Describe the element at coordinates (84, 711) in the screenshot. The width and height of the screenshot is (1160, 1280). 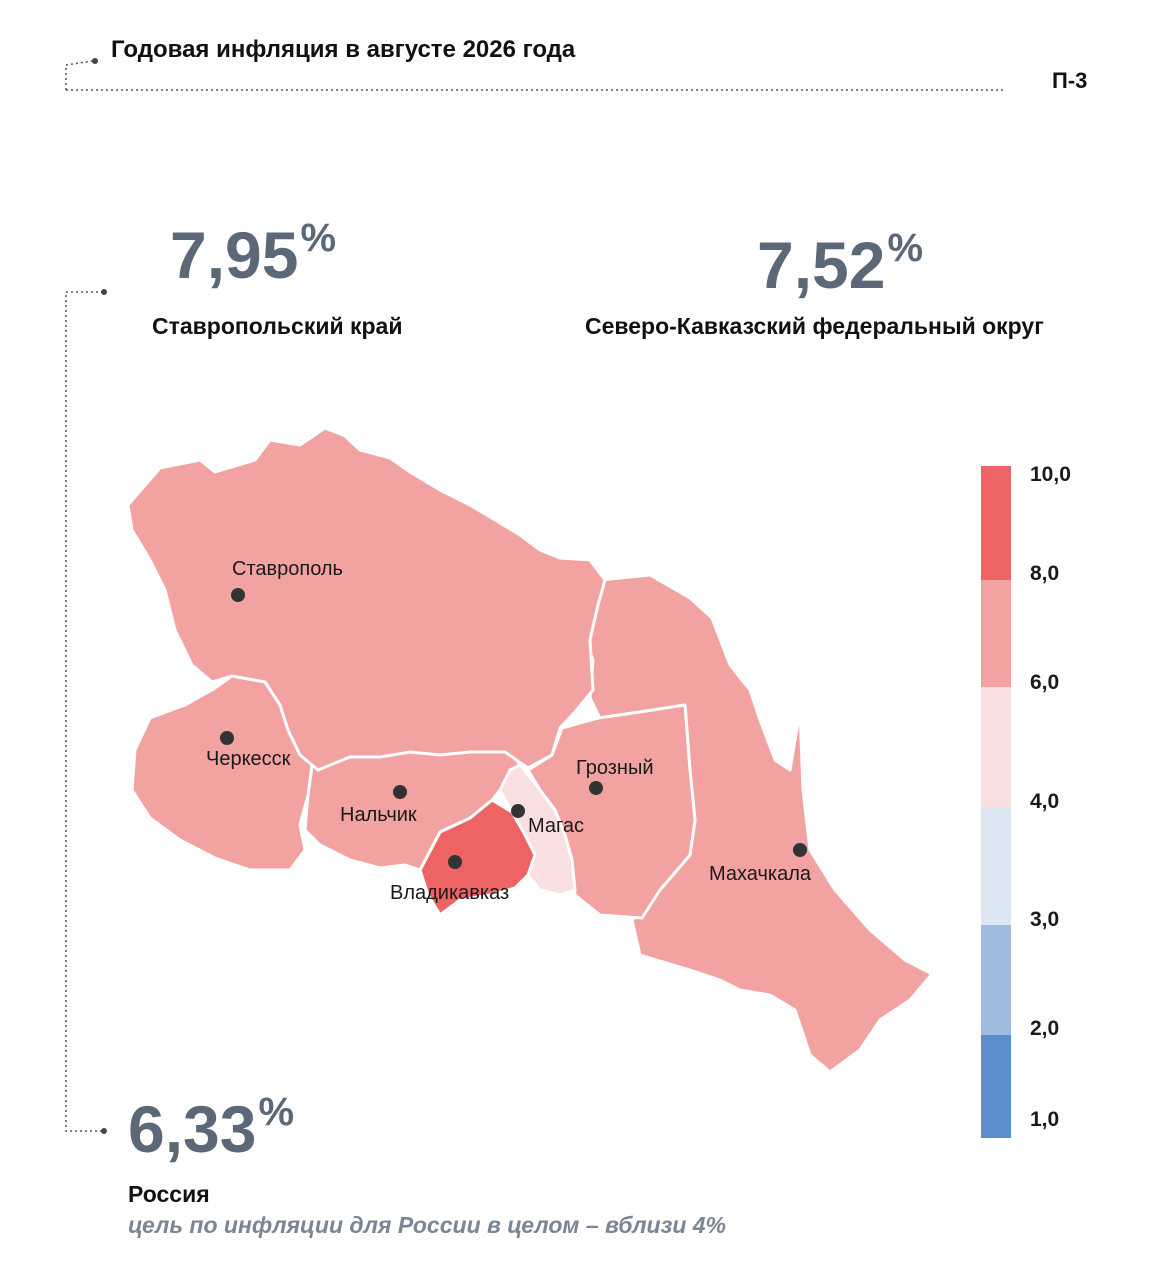
I see `side-dotted-bracket` at that location.